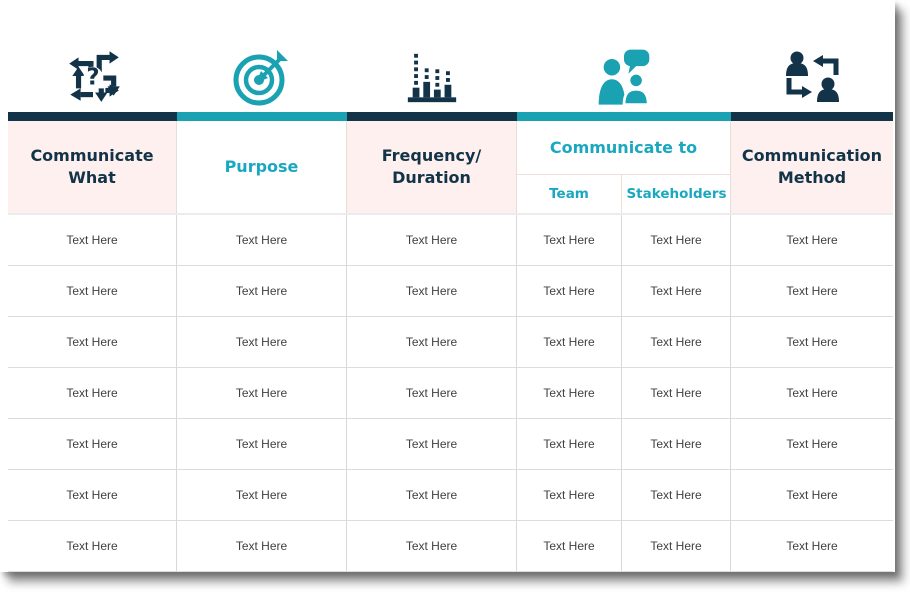 This screenshot has height=600, width=910. I want to click on people-speech-icon, so click(624, 77).